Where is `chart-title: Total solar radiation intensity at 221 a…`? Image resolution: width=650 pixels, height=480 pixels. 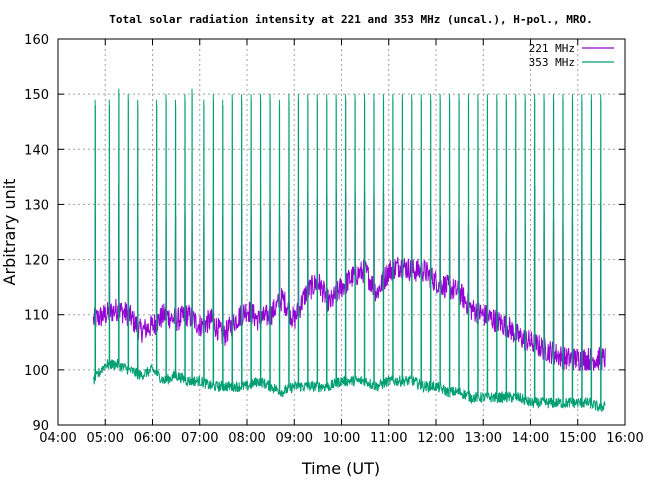
chart-title: Total solar radiation intensity at 221 a… is located at coordinates (350, 19).